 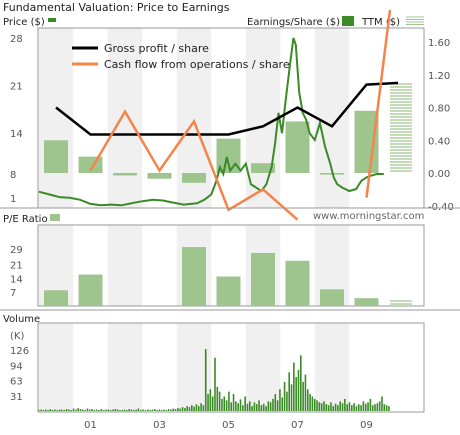 I want to click on pe-legend-swatch, so click(x=55, y=217).